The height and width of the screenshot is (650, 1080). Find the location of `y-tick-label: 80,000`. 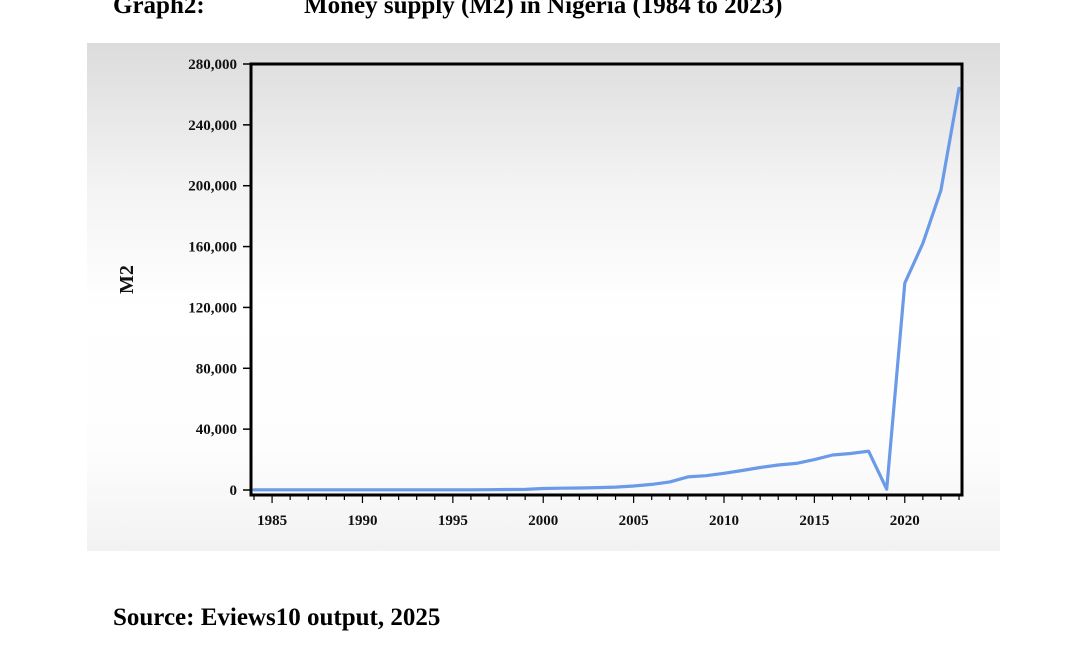

y-tick-label: 80,000 is located at coordinates (216, 369).